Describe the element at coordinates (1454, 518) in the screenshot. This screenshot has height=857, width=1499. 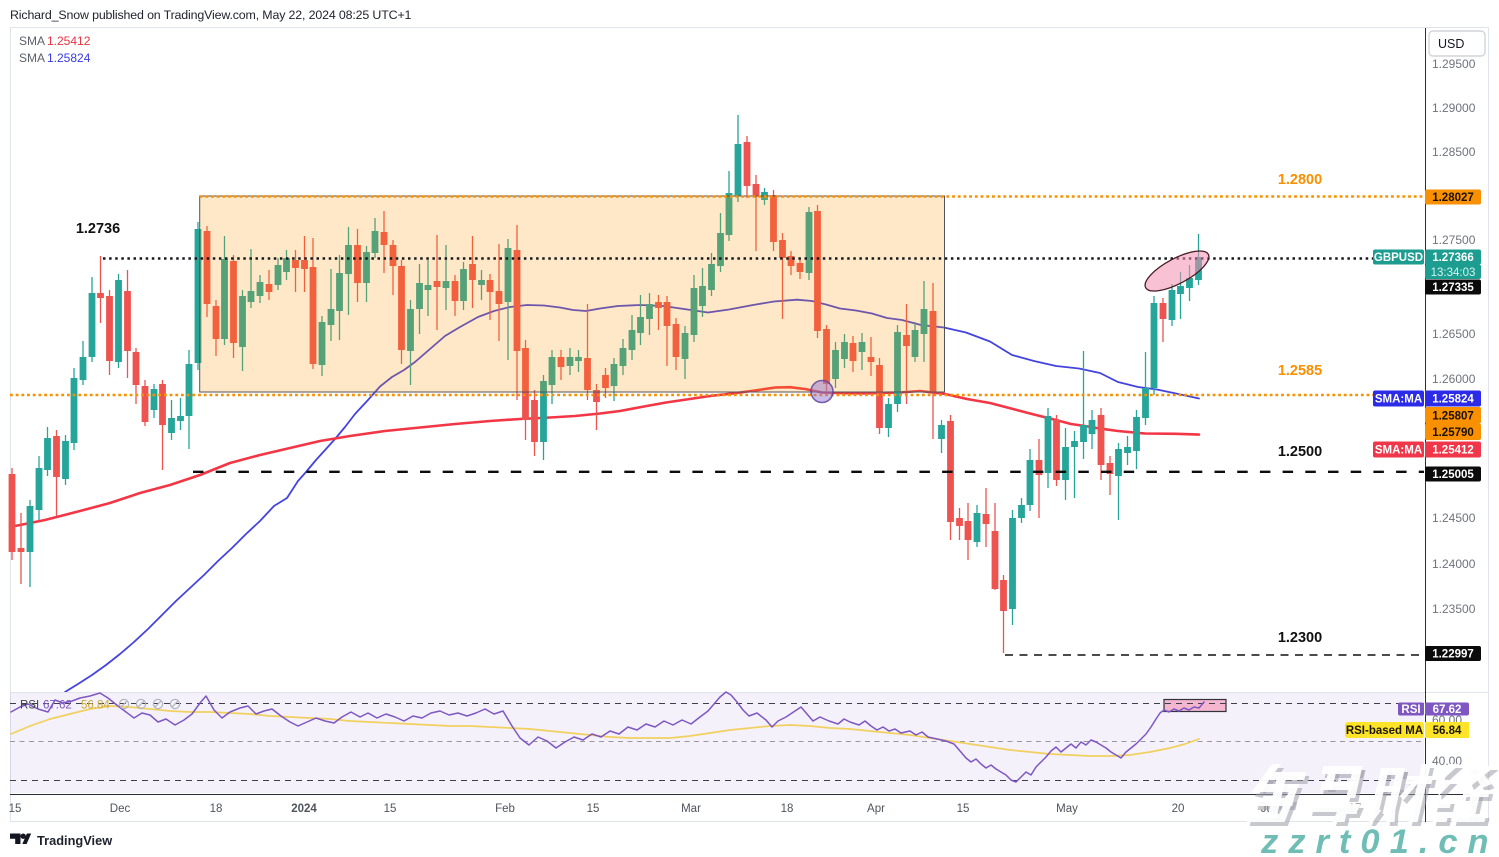
I see `svg-text: 1.24500` at that location.